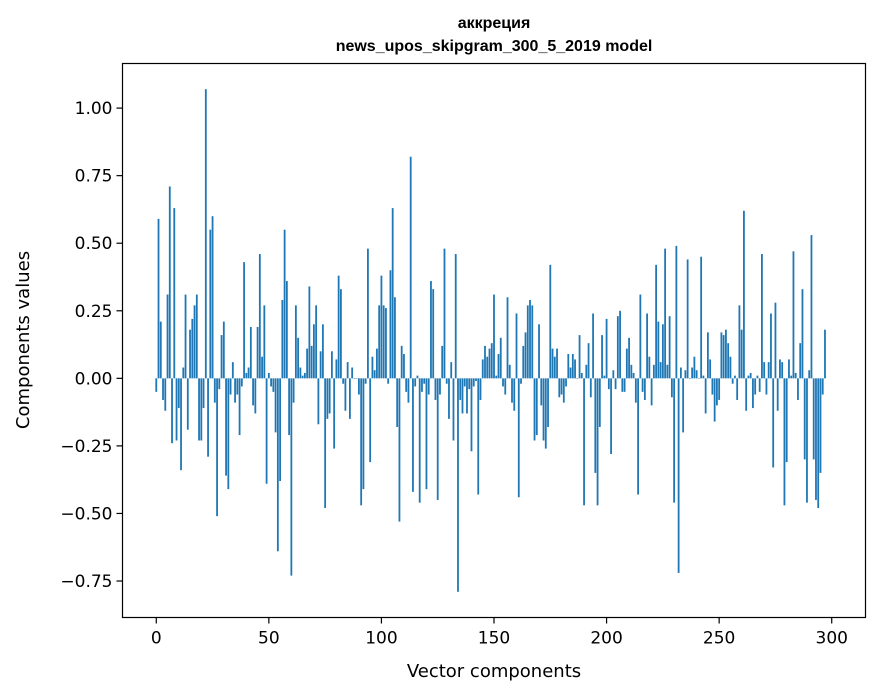 The height and width of the screenshot is (696, 880). What do you see at coordinates (606, 639) in the screenshot?
I see `x-tick-label: 200` at bounding box center [606, 639].